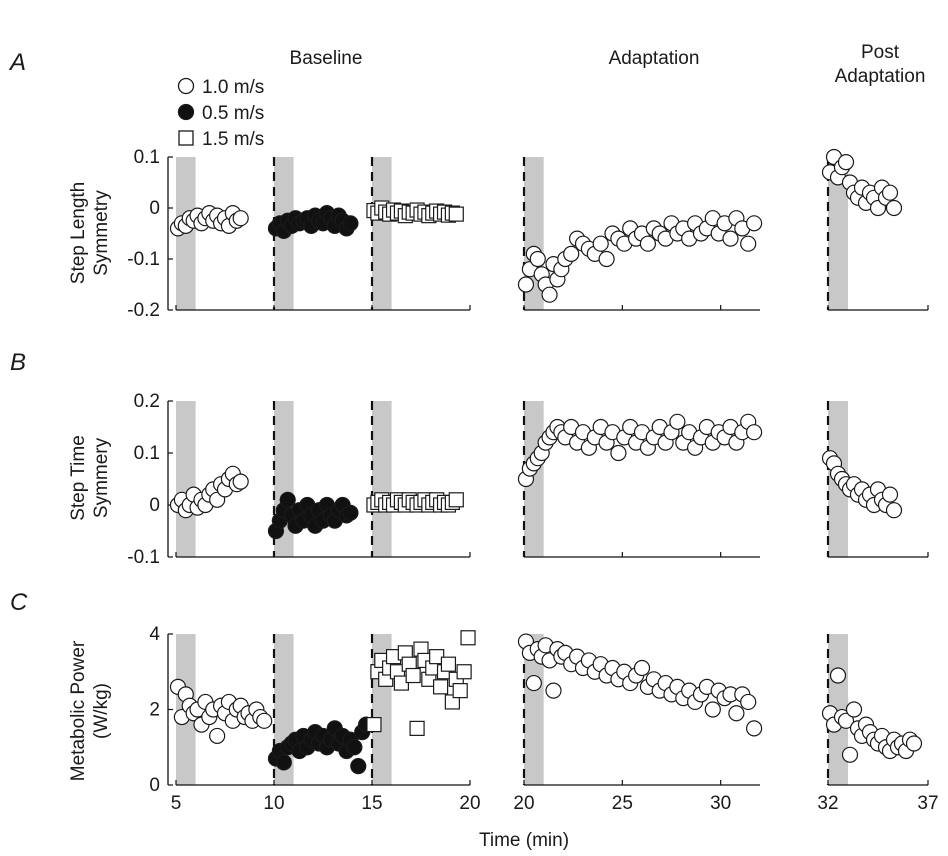 The image size is (948, 856). What do you see at coordinates (154, 710) in the screenshot?
I see `y-tick-label: 2` at bounding box center [154, 710].